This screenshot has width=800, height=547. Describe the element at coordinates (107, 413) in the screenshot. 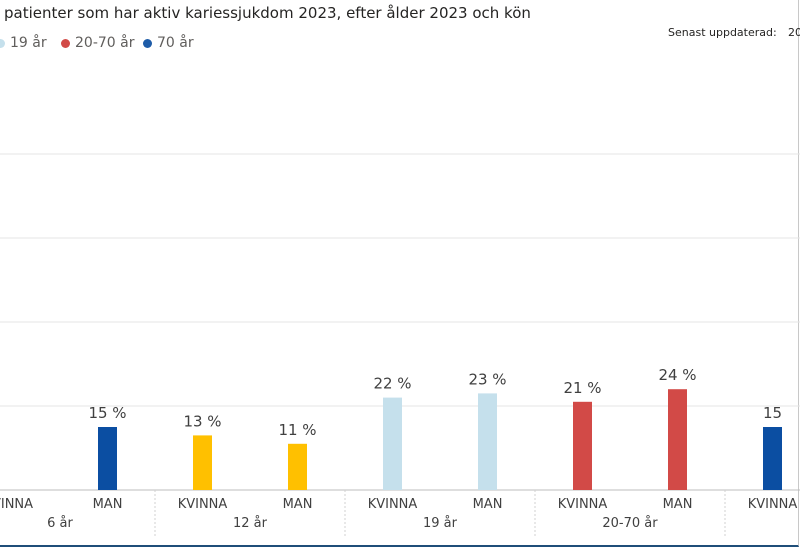

I see `data-label: 15 %` at that location.